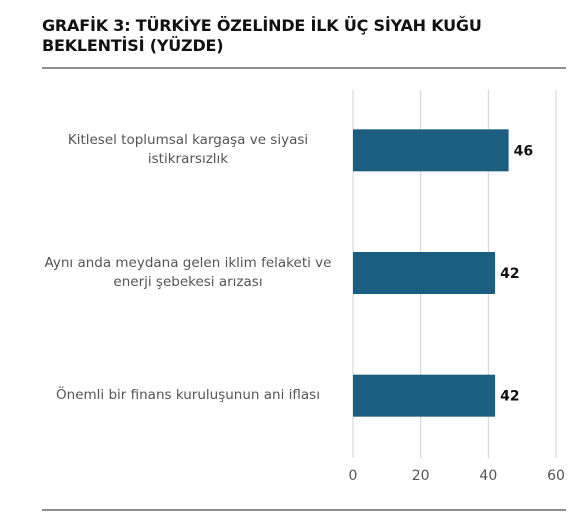  What do you see at coordinates (488, 476) in the screenshot?
I see `x-tick-label: 40` at bounding box center [488, 476].